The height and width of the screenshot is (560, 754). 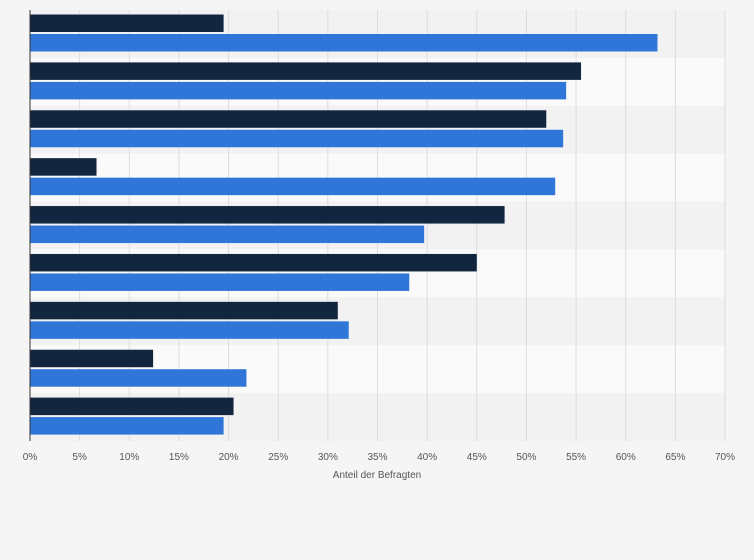 What do you see at coordinates (179, 457) in the screenshot?
I see `x-tick-label: 15%` at bounding box center [179, 457].